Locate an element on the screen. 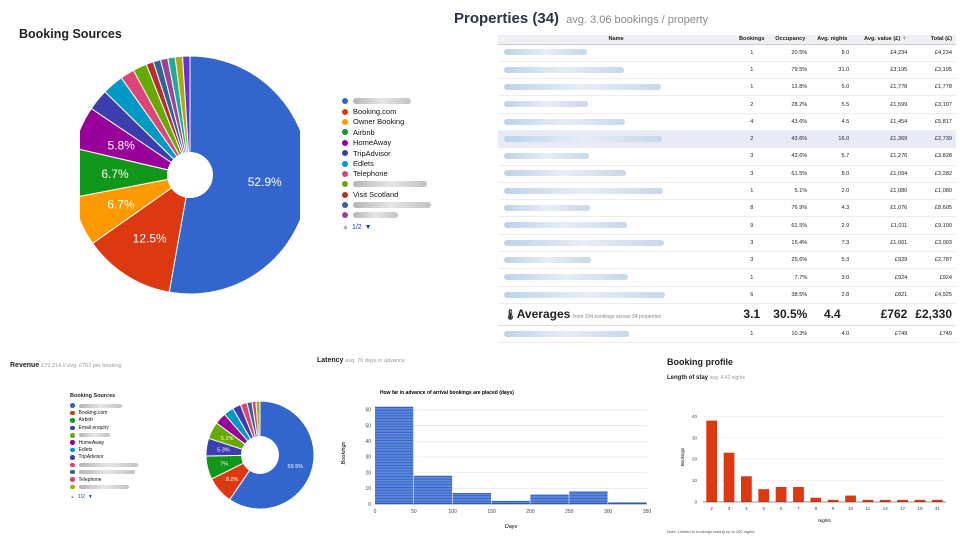 This screenshot has width=960, height=540. table-row: 2 28.2% 5.5 £1,599 £3,197 is located at coordinates (727, 104).